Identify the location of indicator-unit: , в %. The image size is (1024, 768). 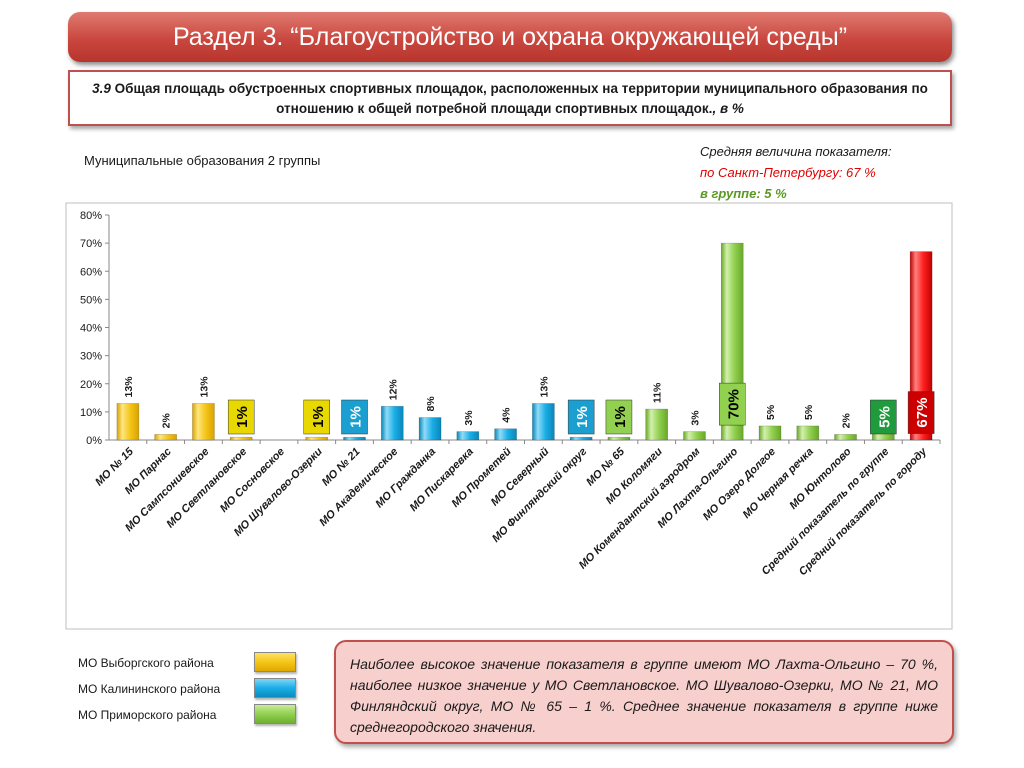
(728, 108).